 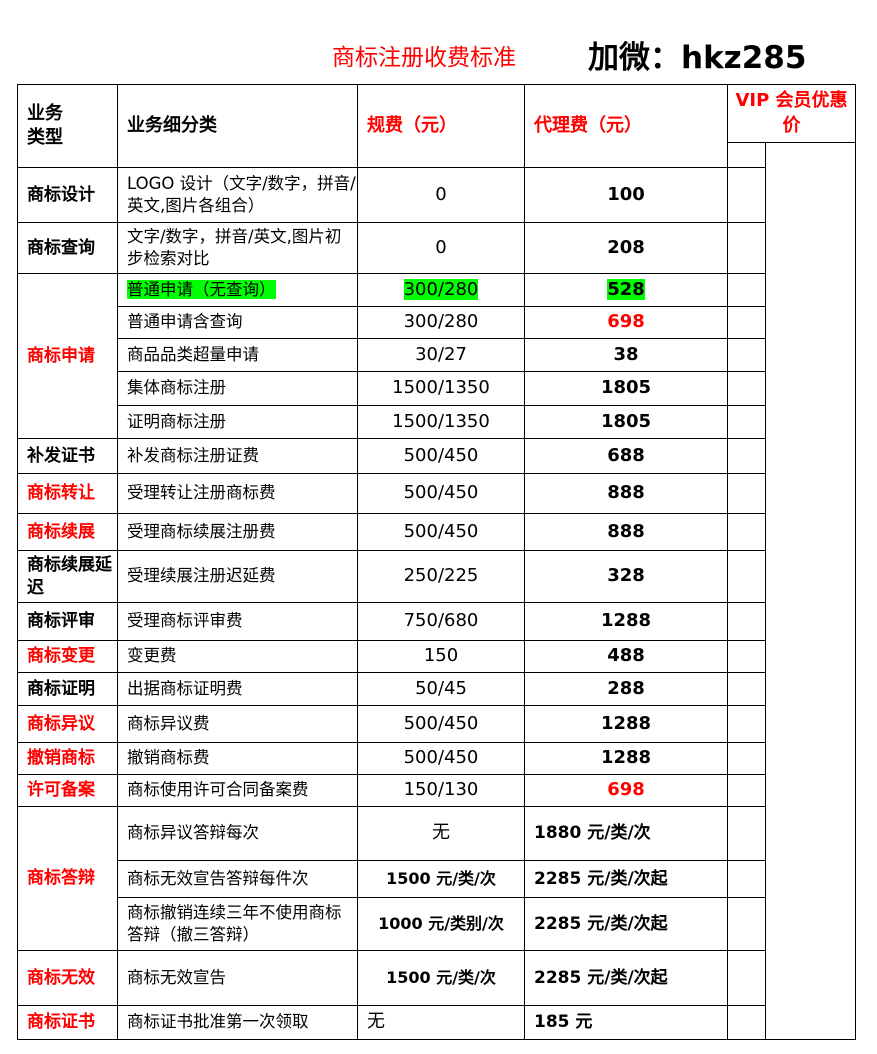 I want to click on table-row: 商标转让 受理转让注册商标费 500/450 888, so click(x=436, y=493).